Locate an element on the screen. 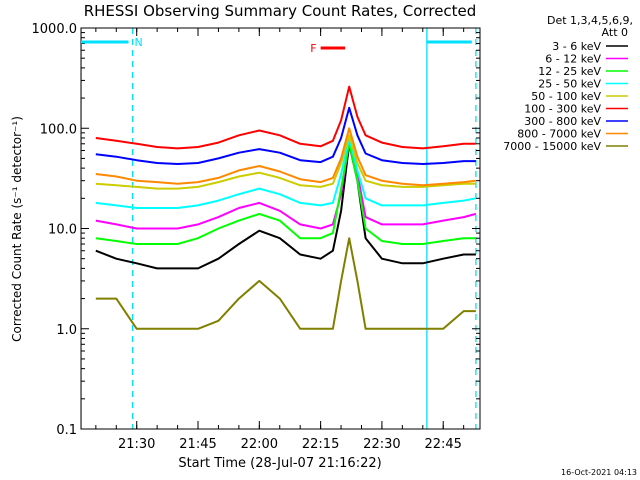 The height and width of the screenshot is (480, 640). legend-label: 300 - 800 keV is located at coordinates (562, 121).